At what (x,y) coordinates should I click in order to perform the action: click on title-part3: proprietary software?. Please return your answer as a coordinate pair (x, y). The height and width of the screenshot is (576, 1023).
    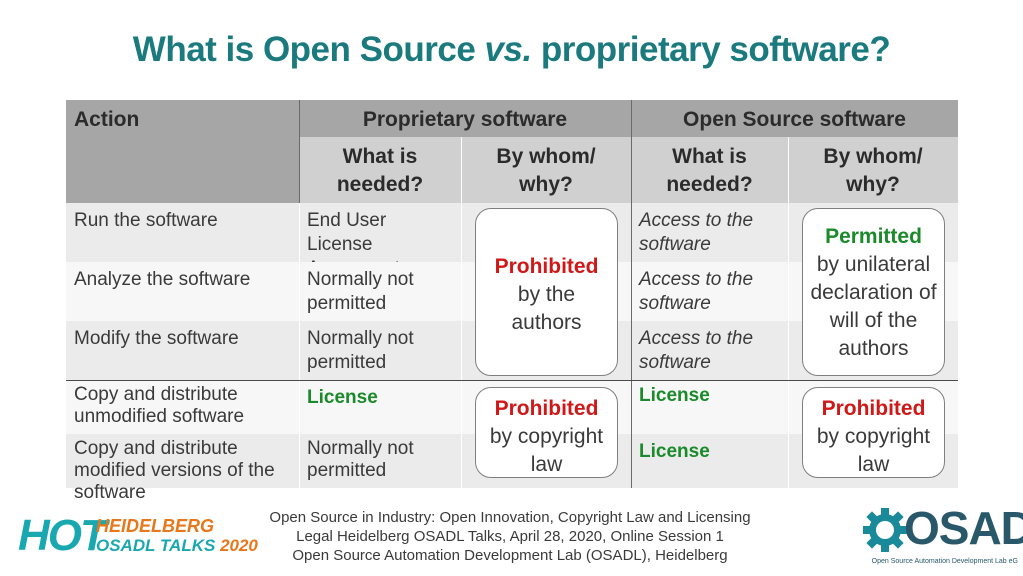
    Looking at the image, I should click on (715, 49).